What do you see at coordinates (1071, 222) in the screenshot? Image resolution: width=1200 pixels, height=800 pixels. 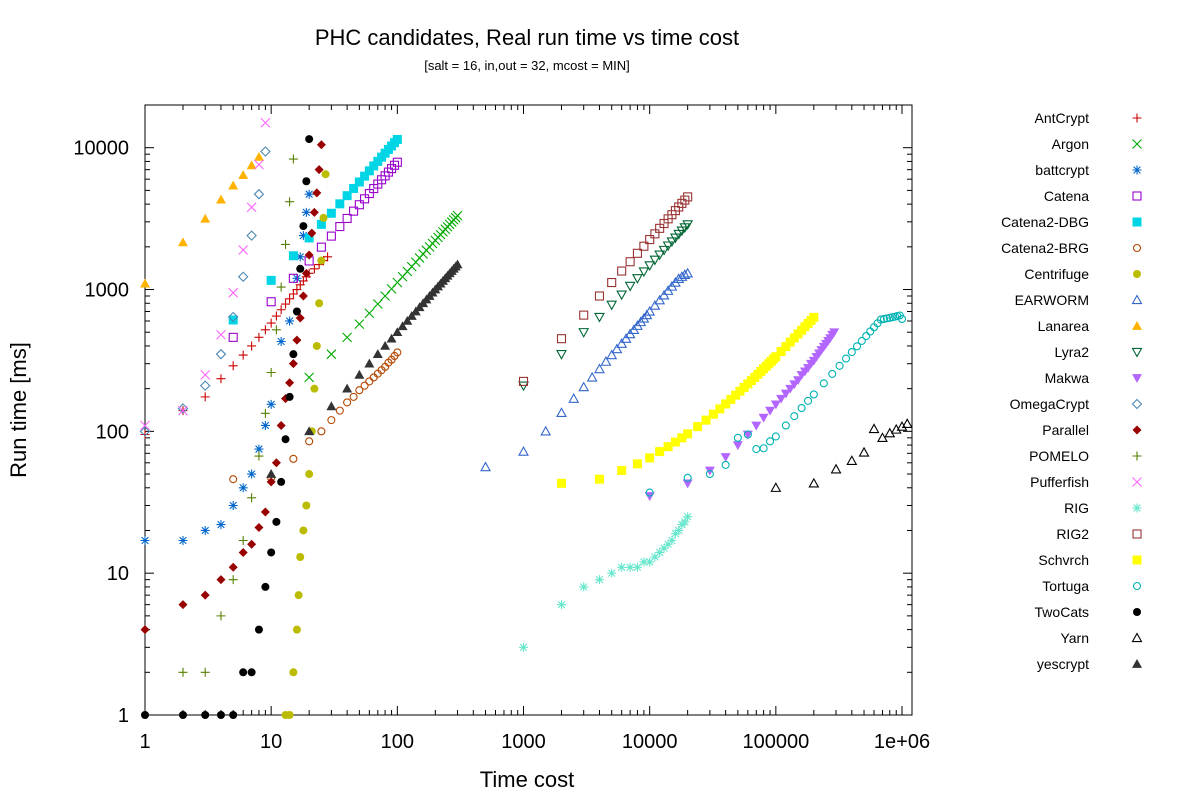 I see `legend-item-catena2-dbg: Catena2-DBG` at bounding box center [1071, 222].